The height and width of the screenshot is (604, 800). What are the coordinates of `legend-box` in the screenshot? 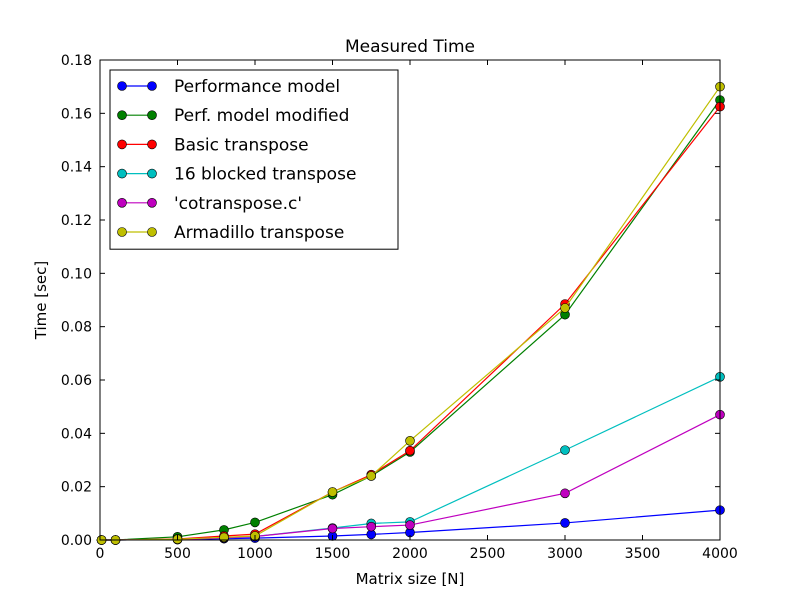 It's located at (254, 159).